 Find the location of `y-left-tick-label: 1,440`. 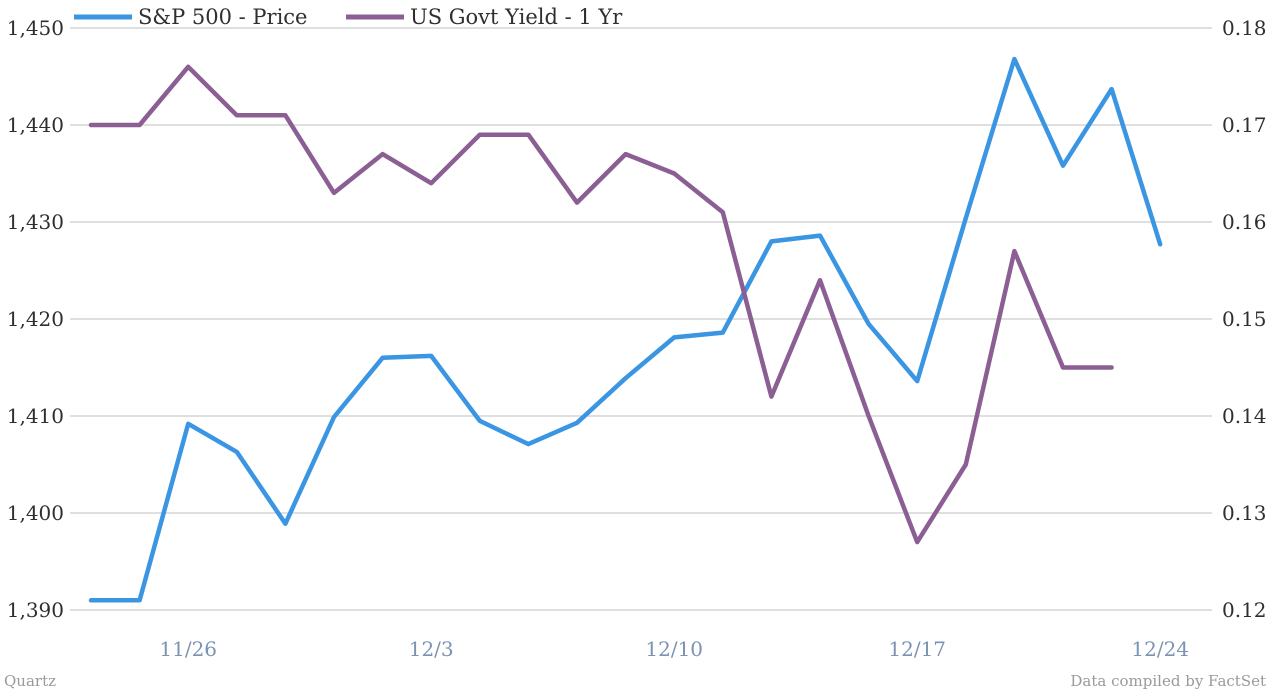

y-left-tick-label: 1,440 is located at coordinates (35, 125).